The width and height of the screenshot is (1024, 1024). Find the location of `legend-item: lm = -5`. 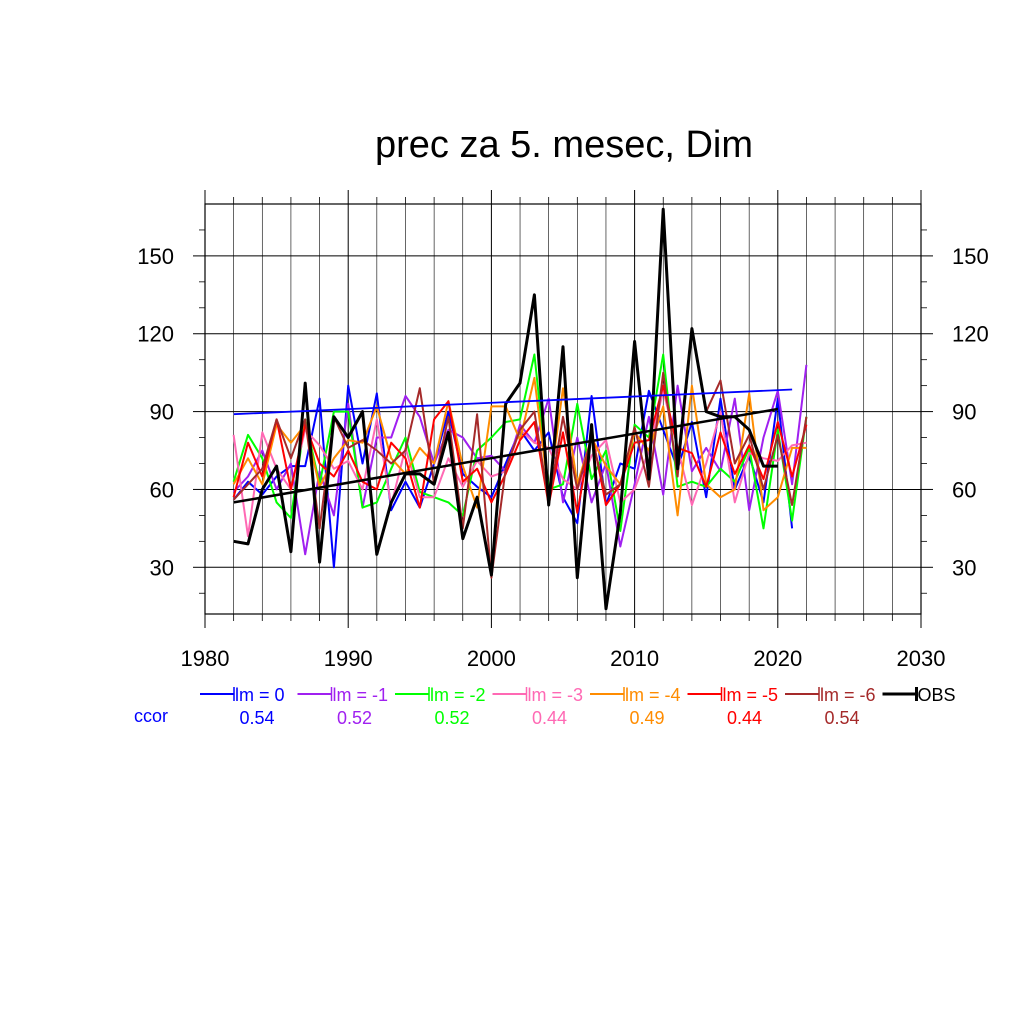

legend-item: lm = -5 is located at coordinates (733, 695).